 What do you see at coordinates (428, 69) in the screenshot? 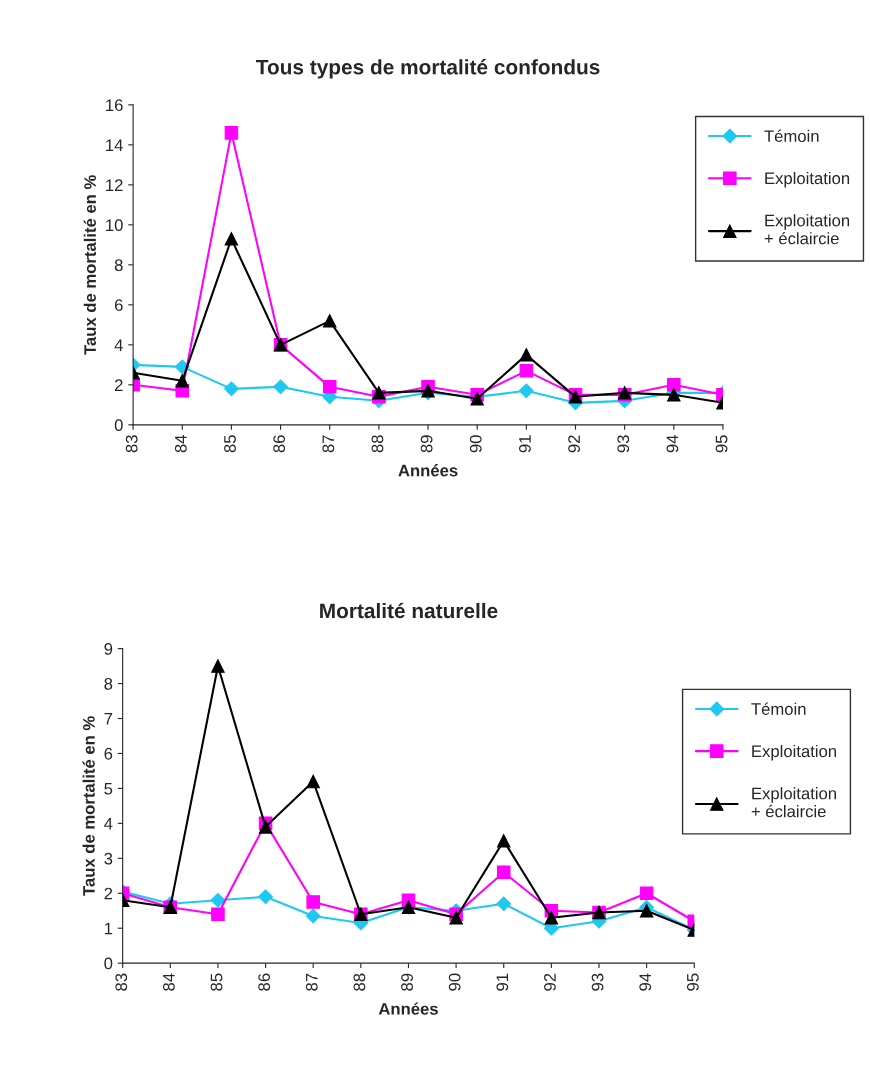
I see `chart-title: Tous types de mortalité confondus` at bounding box center [428, 69].